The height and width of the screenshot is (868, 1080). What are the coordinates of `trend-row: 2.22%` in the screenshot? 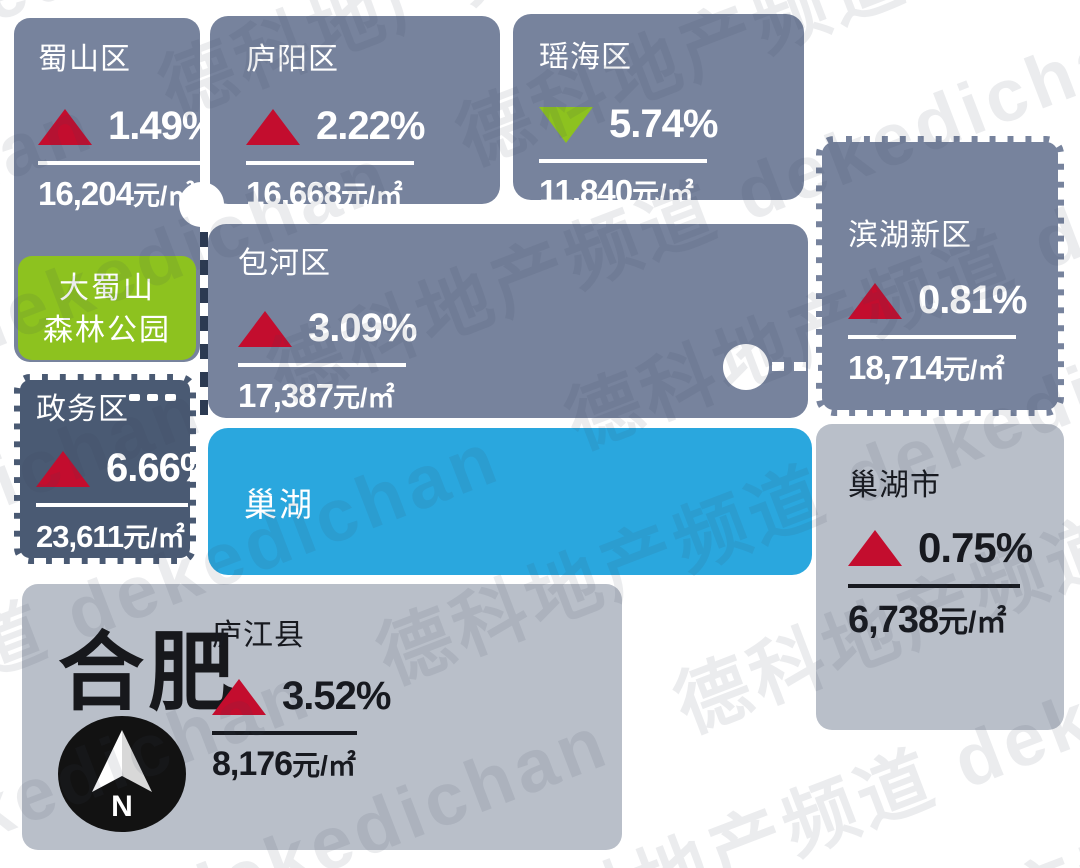 It's located at (373, 126).